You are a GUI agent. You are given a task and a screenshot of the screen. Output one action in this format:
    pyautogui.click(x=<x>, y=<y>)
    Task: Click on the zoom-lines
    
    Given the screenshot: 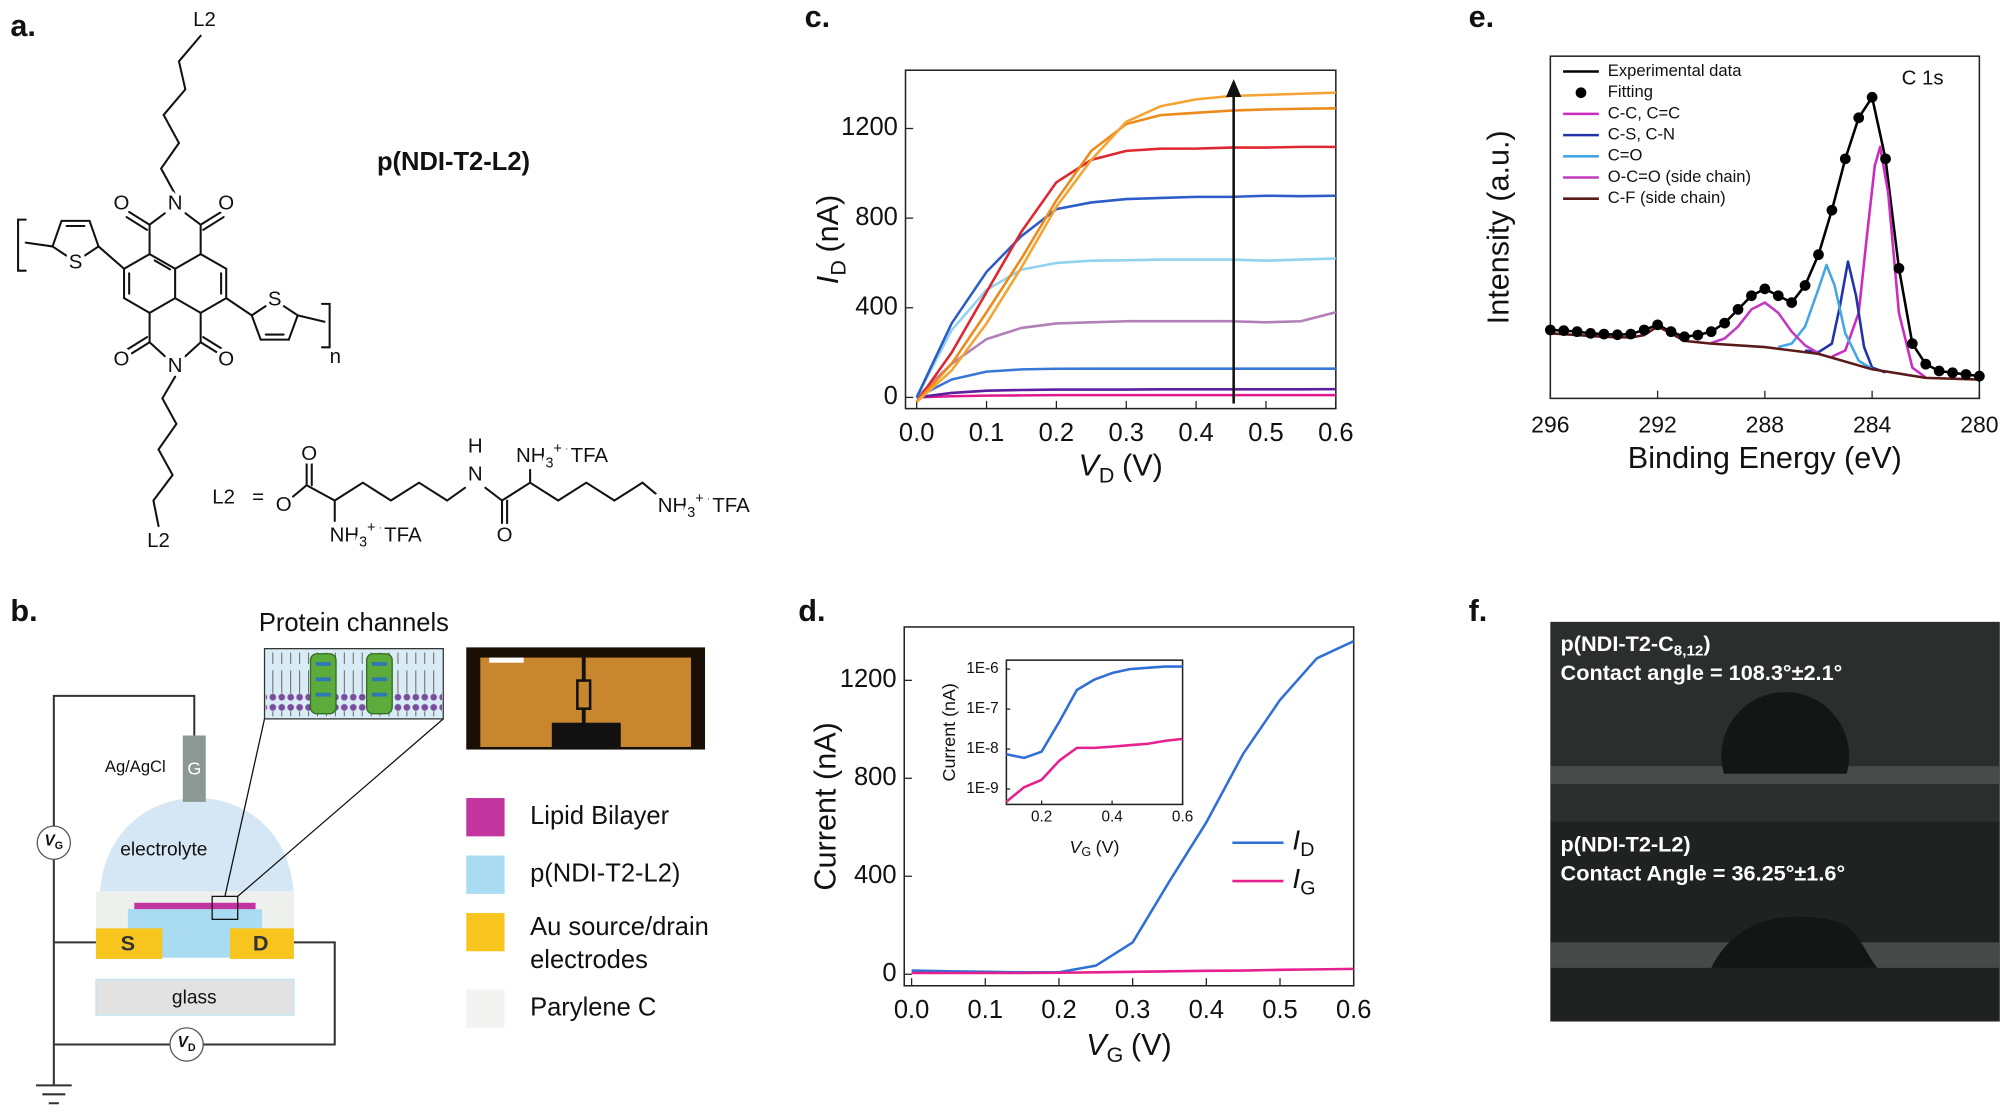 What is the action you would take?
    pyautogui.click(x=334, y=807)
    